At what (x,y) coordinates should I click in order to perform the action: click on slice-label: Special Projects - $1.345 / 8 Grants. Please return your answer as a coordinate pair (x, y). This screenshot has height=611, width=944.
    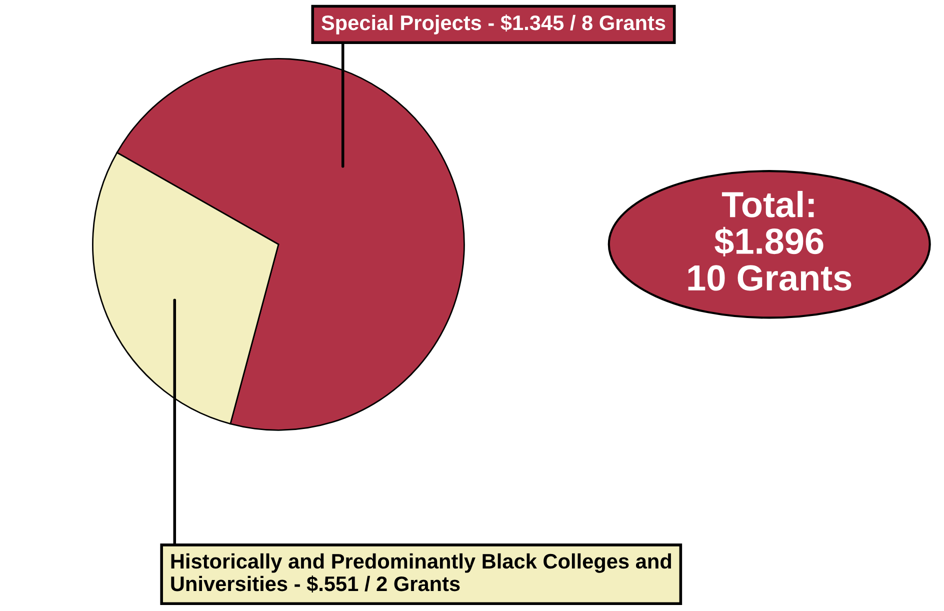
    Looking at the image, I should click on (494, 24).